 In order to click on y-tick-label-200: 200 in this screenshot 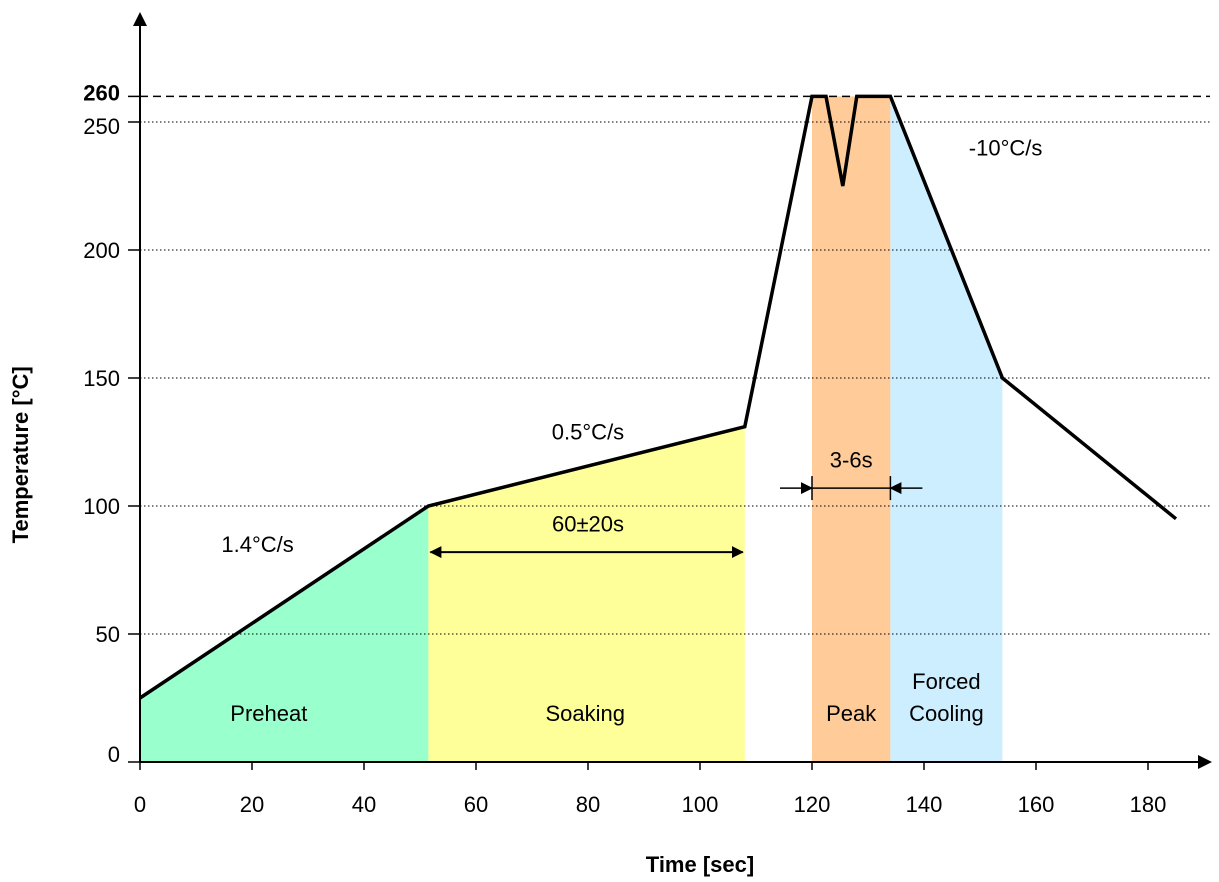, I will do `click(101, 250)`.